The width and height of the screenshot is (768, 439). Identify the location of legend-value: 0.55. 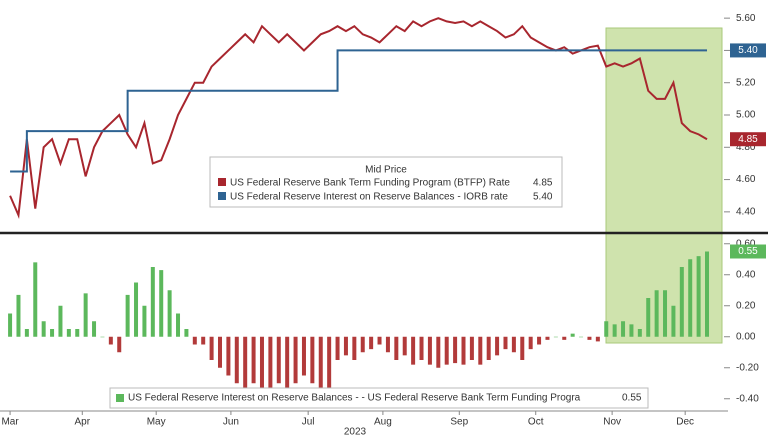
(632, 398).